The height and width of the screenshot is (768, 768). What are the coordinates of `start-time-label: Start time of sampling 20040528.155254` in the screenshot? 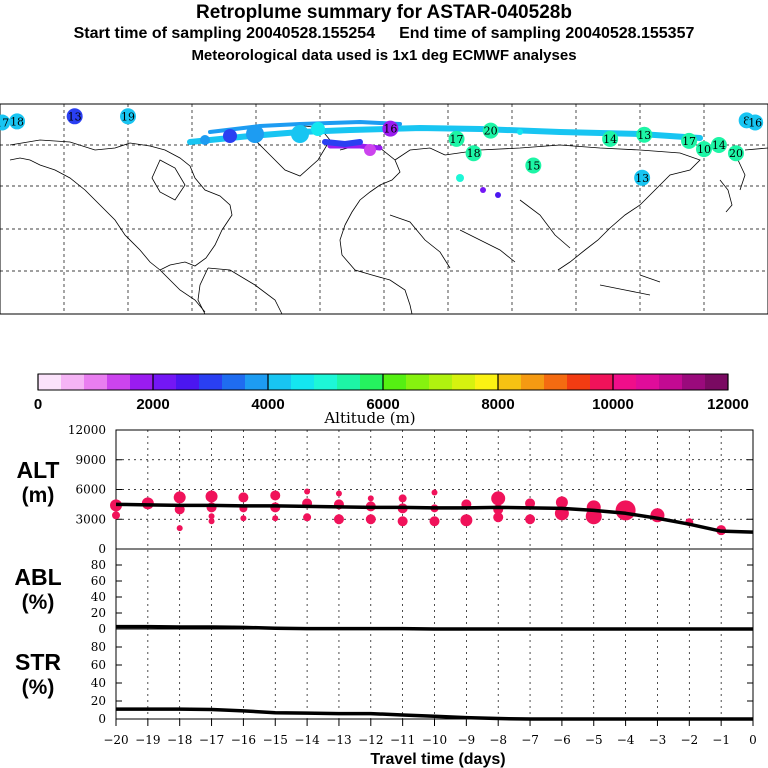 It's located at (224, 33).